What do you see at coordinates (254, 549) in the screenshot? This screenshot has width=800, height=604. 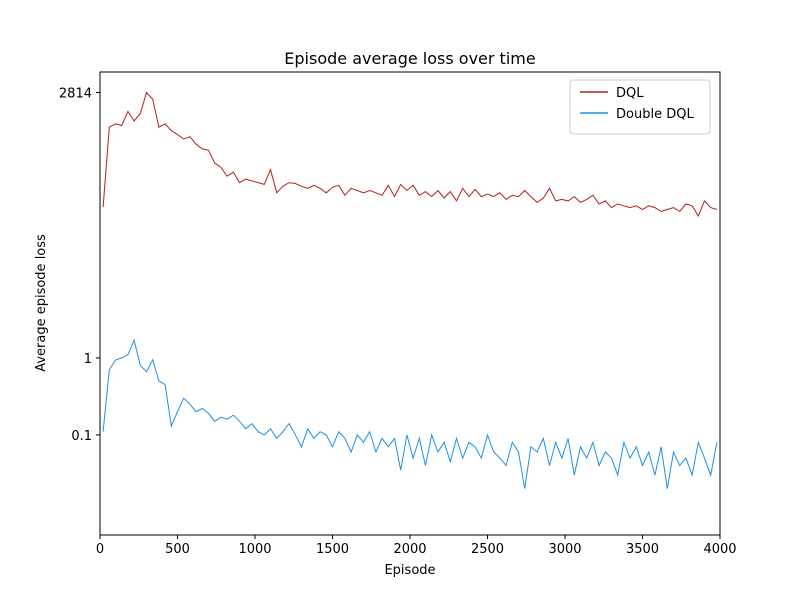 I see `x-tick-label: 1000` at bounding box center [254, 549].